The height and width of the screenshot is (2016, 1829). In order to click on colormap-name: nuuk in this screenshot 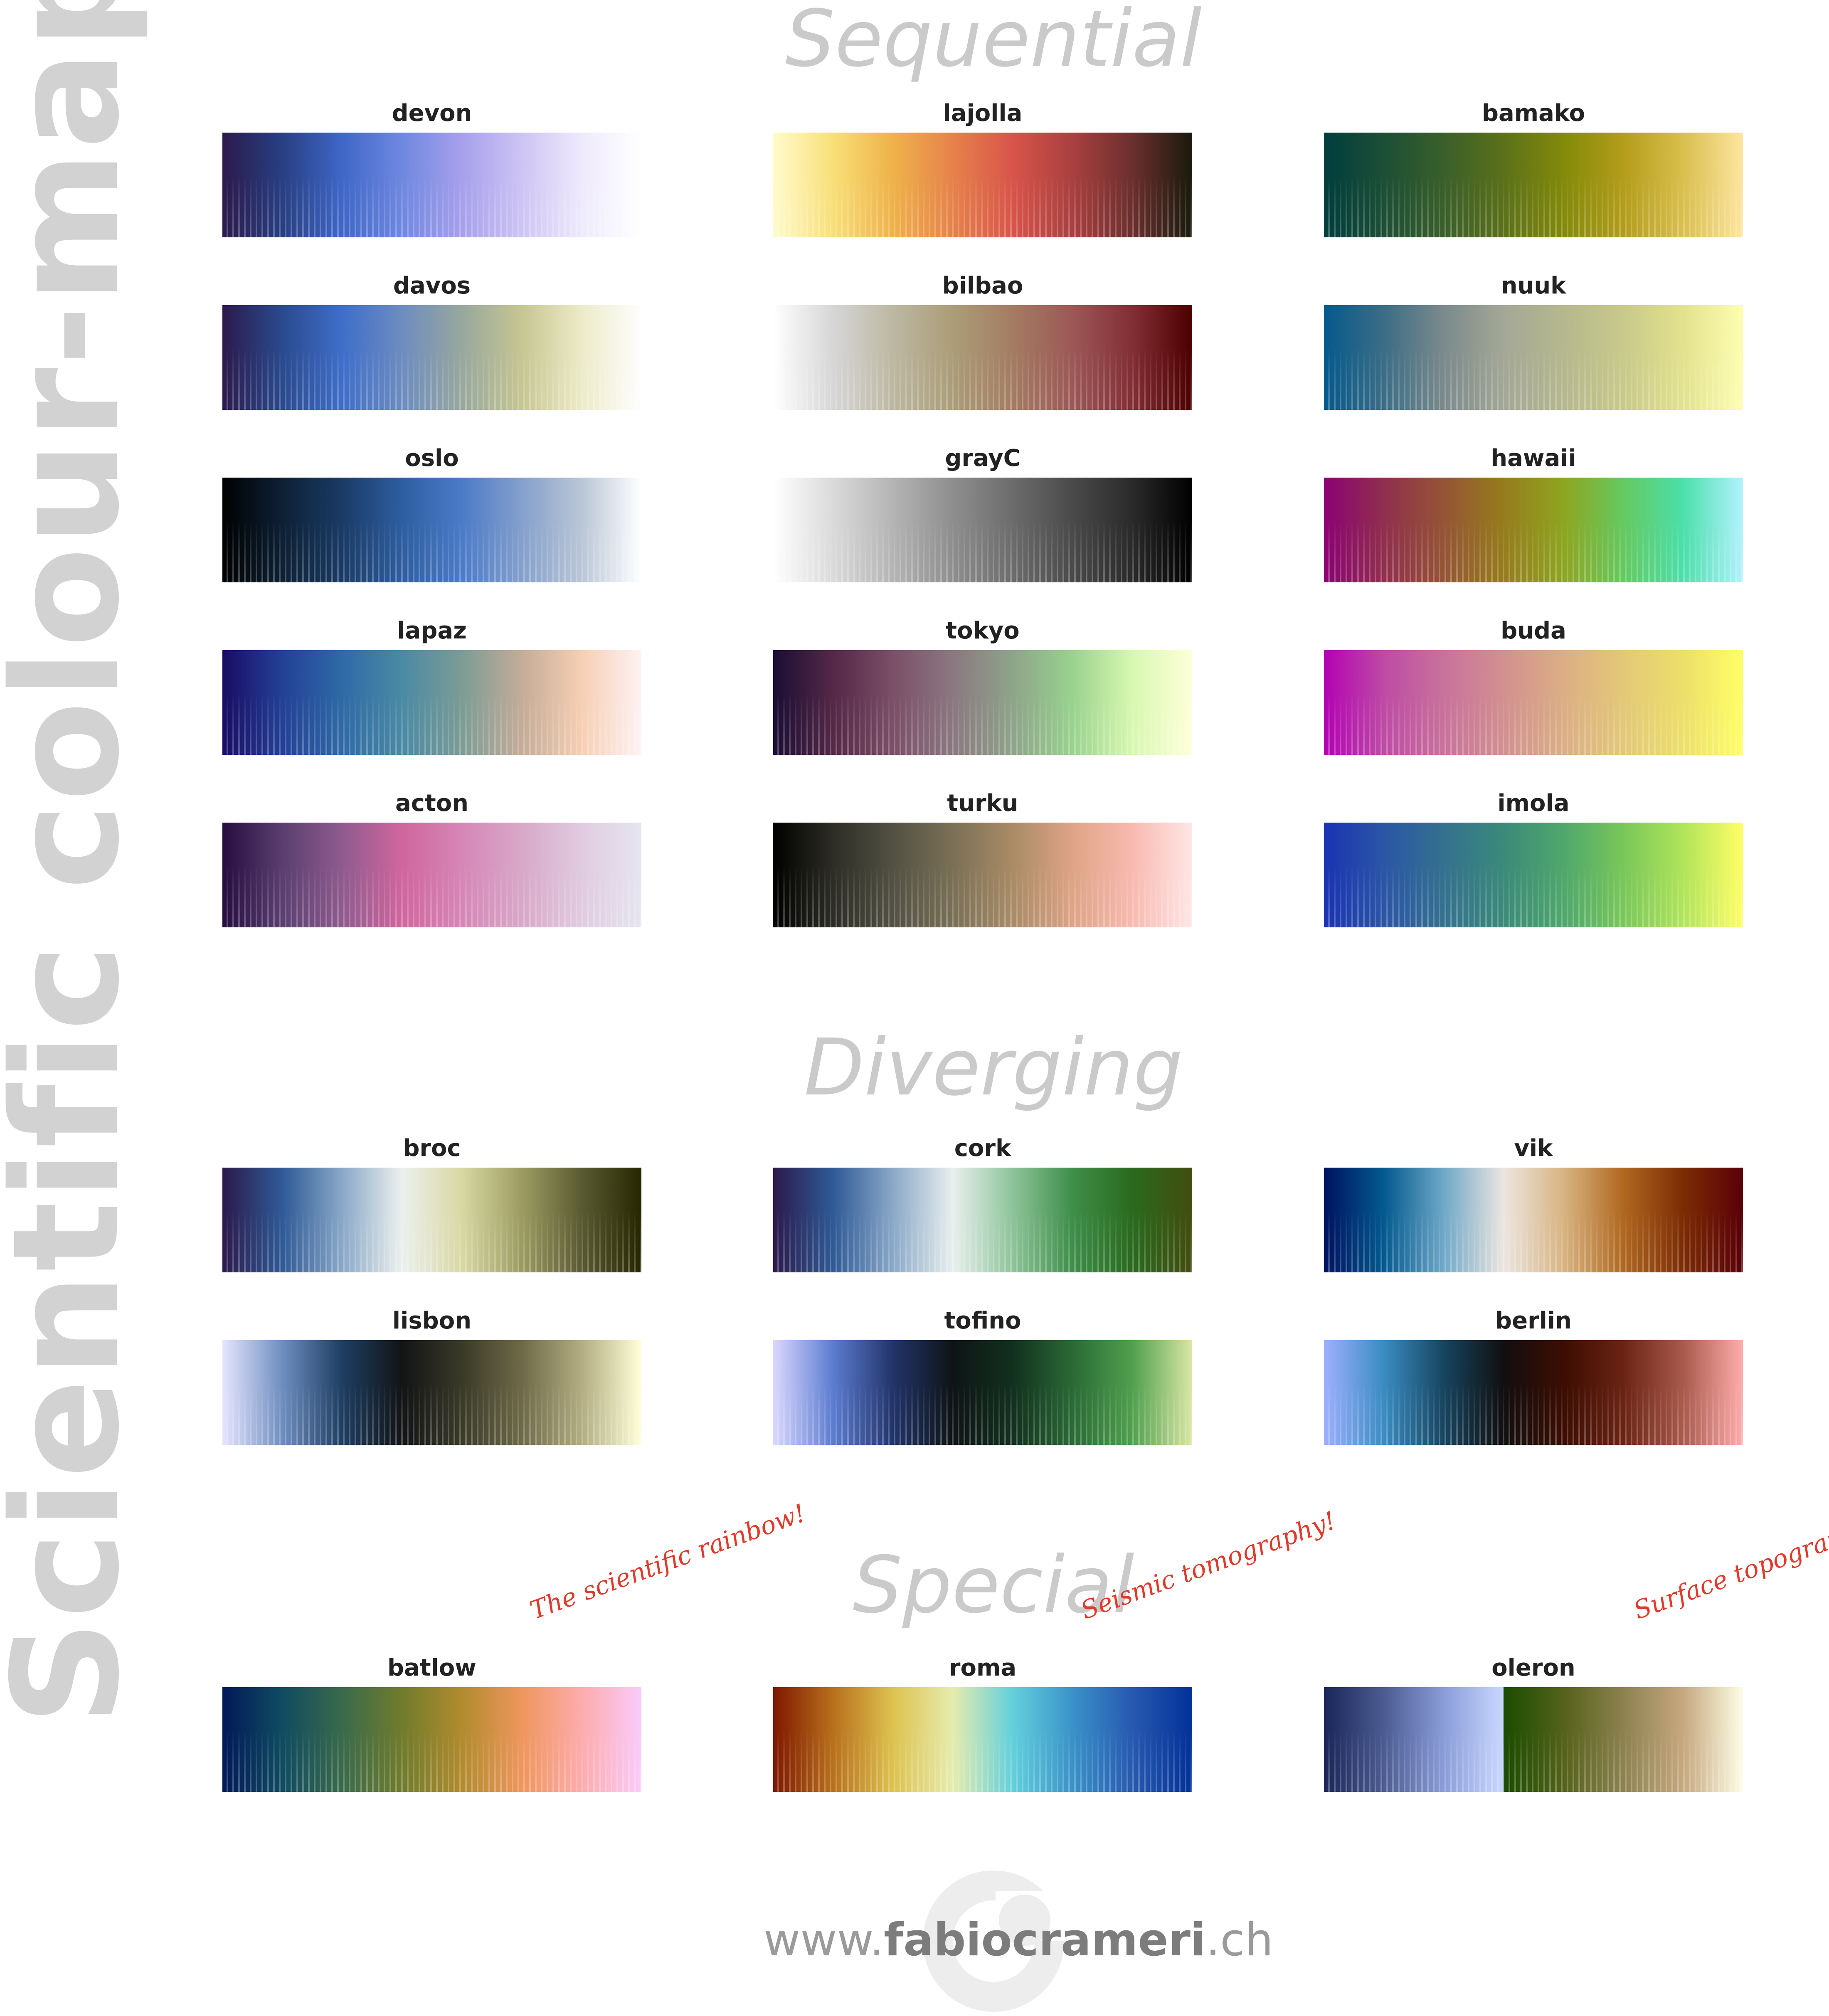, I will do `click(1533, 285)`.